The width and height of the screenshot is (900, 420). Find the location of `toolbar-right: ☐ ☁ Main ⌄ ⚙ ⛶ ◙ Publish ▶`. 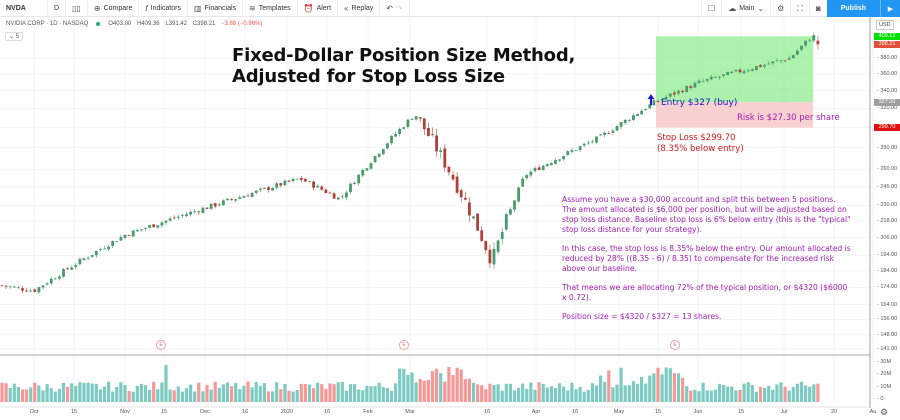

toolbar-right: ☐ ☁ Main ⌄ ⚙ ⛶ ◙ Publish ▶ is located at coordinates (800, 8).